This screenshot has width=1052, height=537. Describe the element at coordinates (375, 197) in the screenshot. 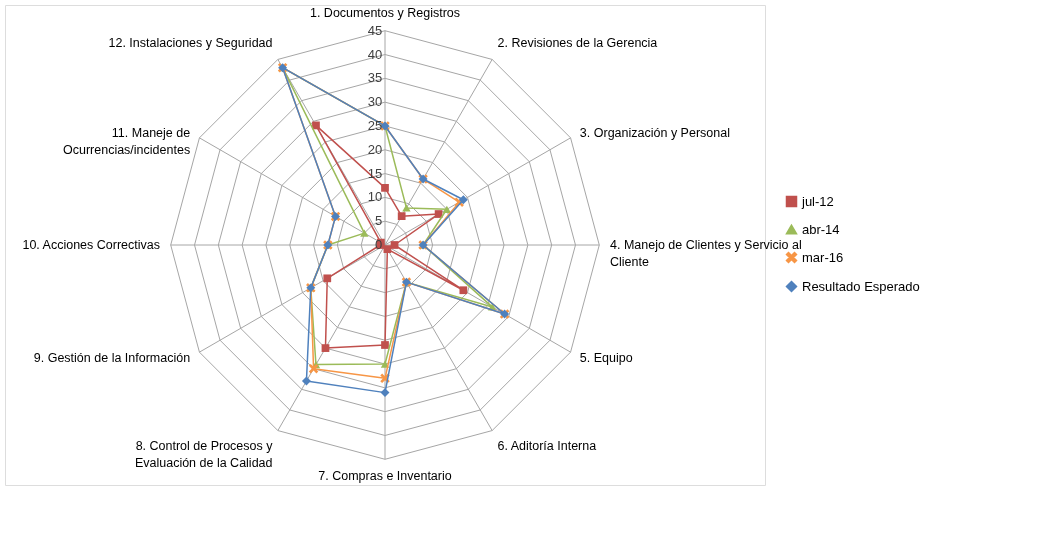

I see `y-tick-label: 10` at that location.